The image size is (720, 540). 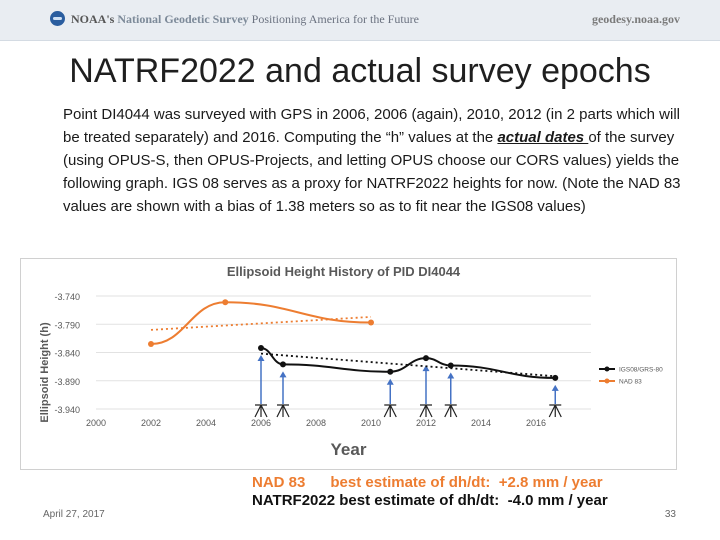 I want to click on slide-title: NATRF2022 and actual survey epochs, so click(x=360, y=71).